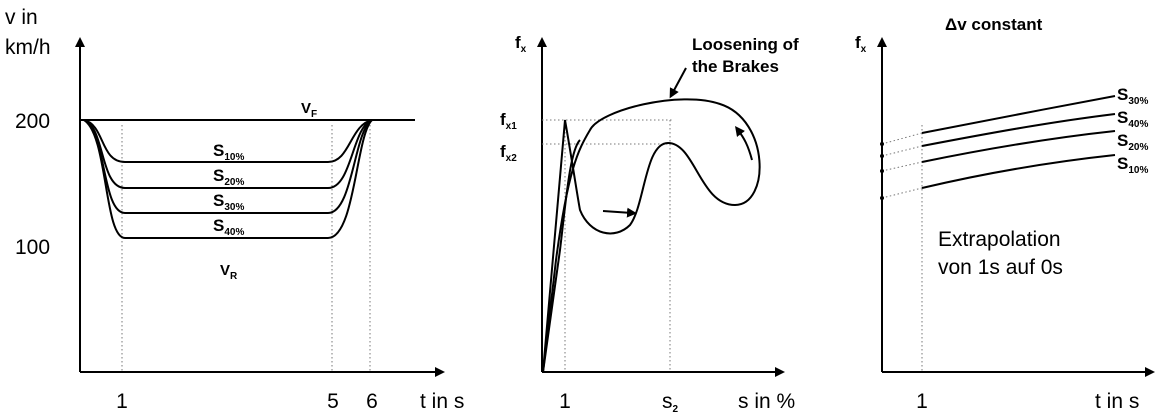 This screenshot has width=1161, height=416. Describe the element at coordinates (994, 24) in the screenshot. I see `panel-title: Δv constant` at that location.